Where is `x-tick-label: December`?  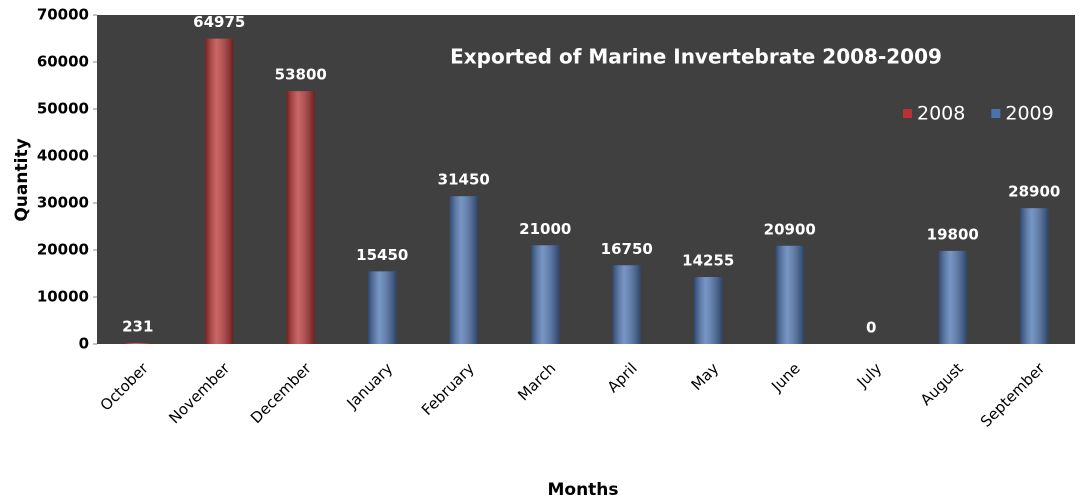 x-tick-label: December is located at coordinates (281, 393).